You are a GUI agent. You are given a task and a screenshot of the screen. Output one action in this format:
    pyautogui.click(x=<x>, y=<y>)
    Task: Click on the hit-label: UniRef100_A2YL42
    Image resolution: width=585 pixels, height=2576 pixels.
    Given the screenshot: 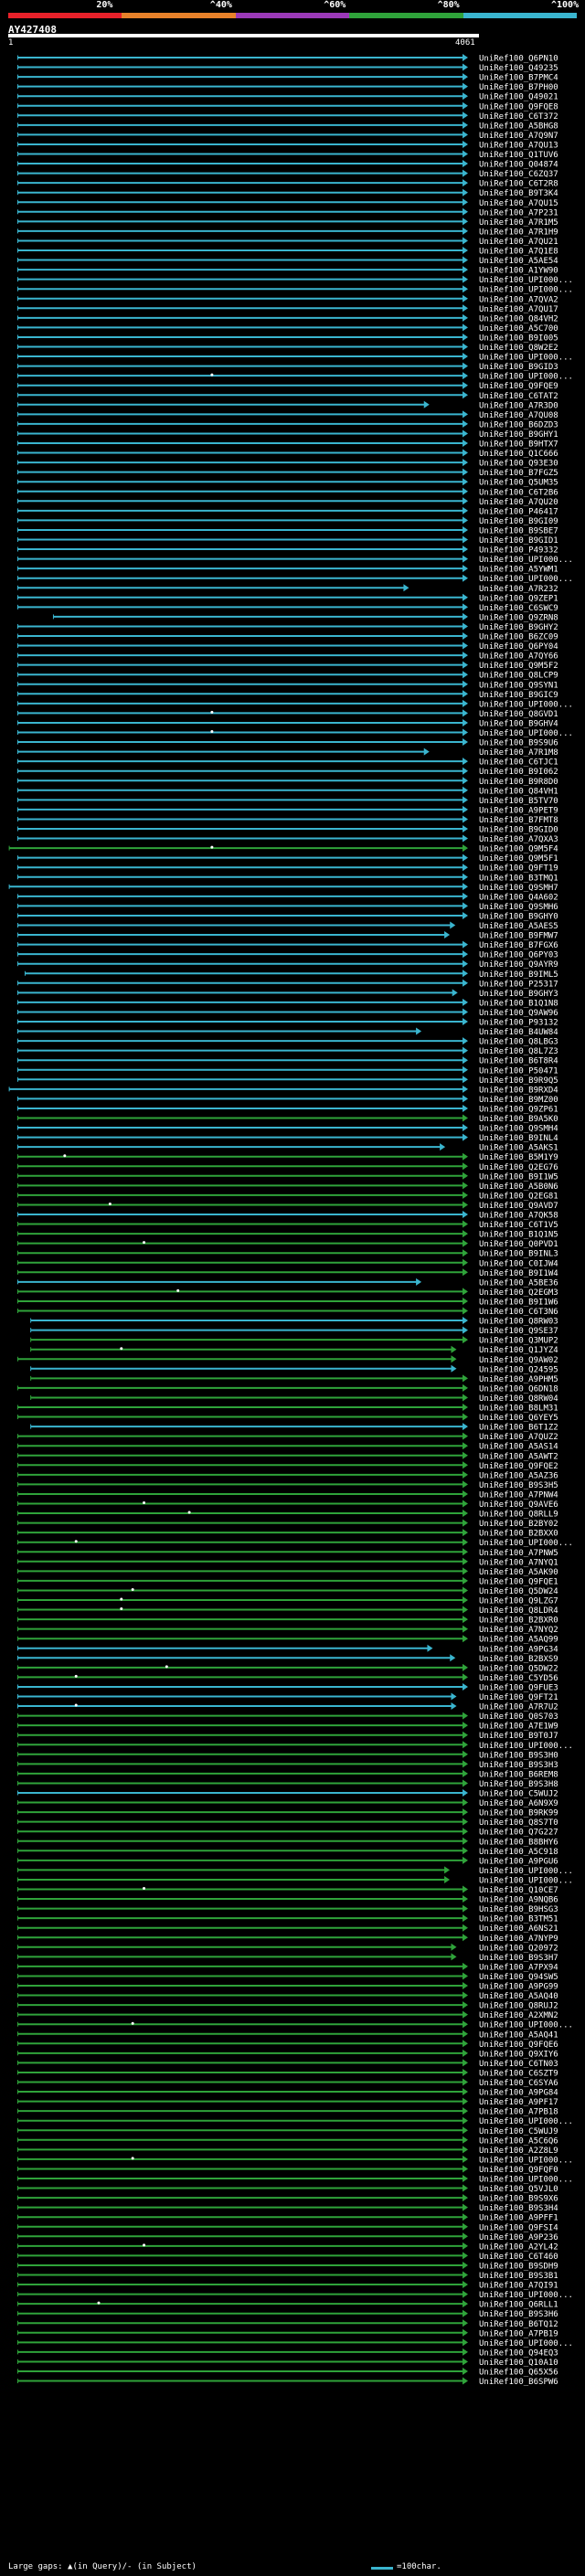 What is the action you would take?
    pyautogui.click(x=518, y=2247)
    